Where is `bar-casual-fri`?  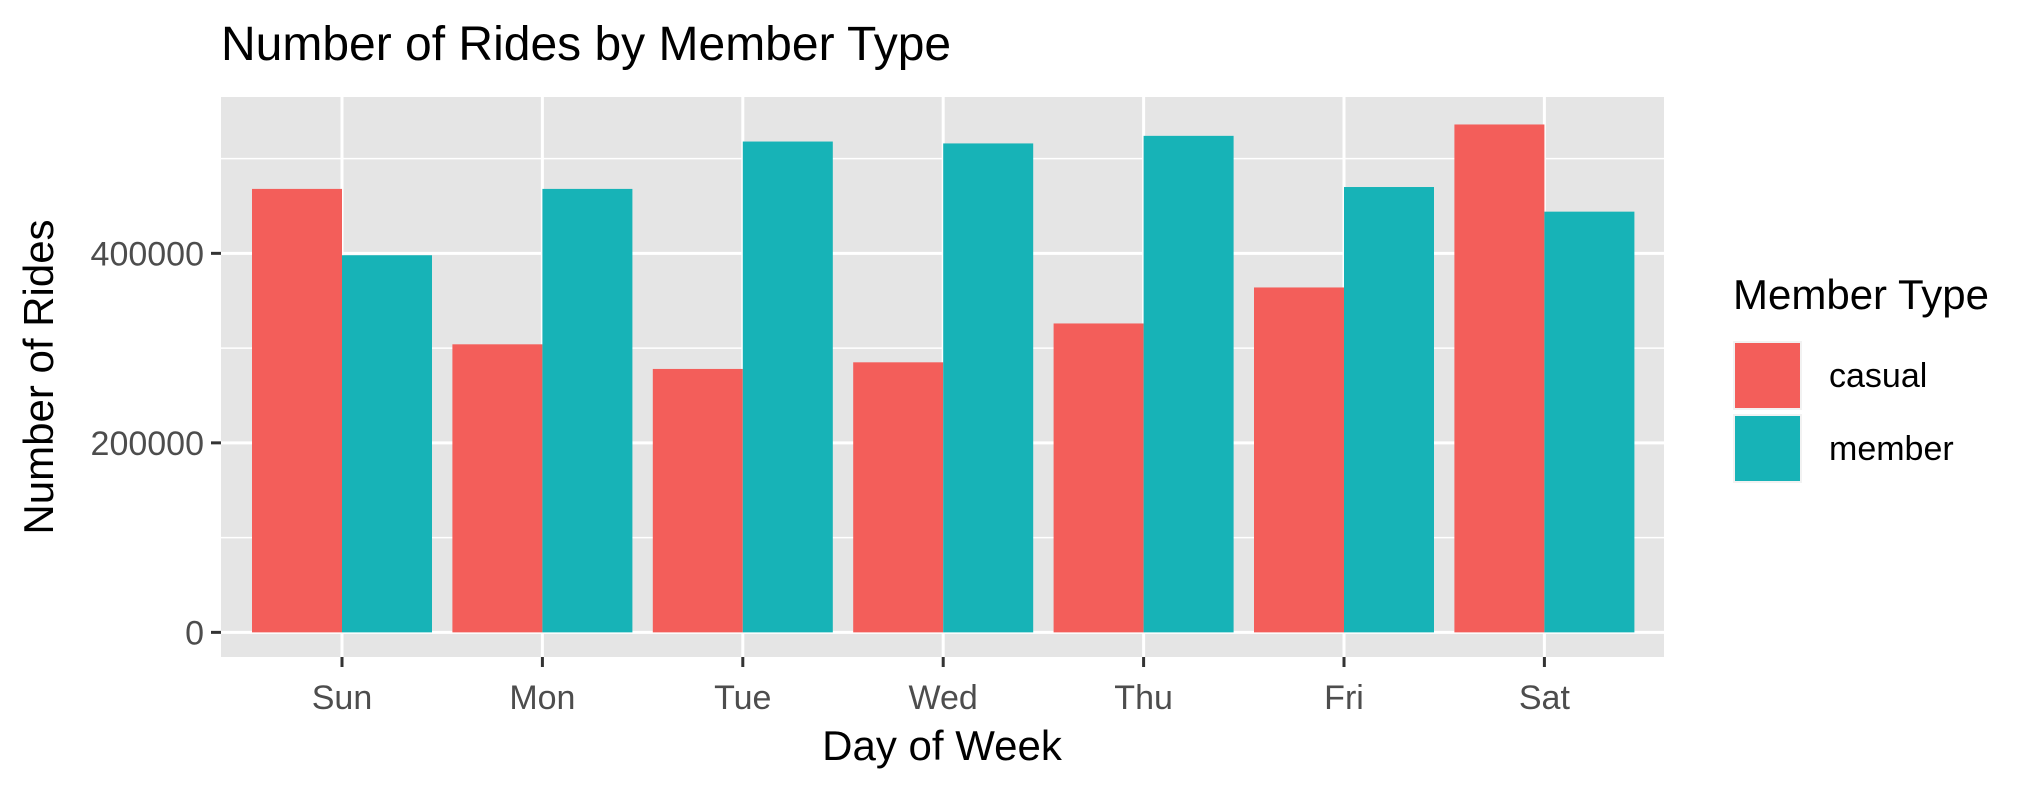
bar-casual-fri is located at coordinates (1299, 460).